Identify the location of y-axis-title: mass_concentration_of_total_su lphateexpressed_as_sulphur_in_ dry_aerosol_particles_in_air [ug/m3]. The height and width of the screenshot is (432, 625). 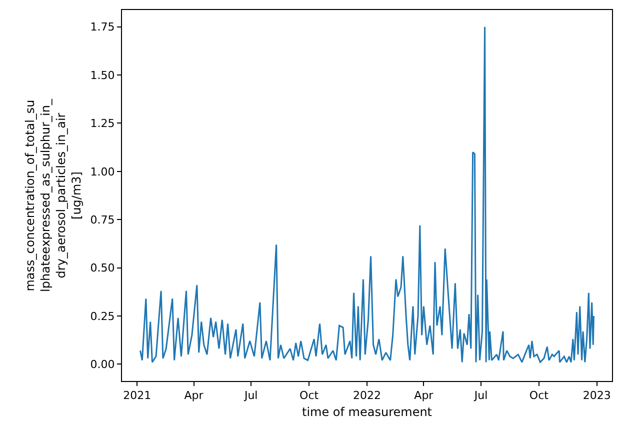
(53, 195).